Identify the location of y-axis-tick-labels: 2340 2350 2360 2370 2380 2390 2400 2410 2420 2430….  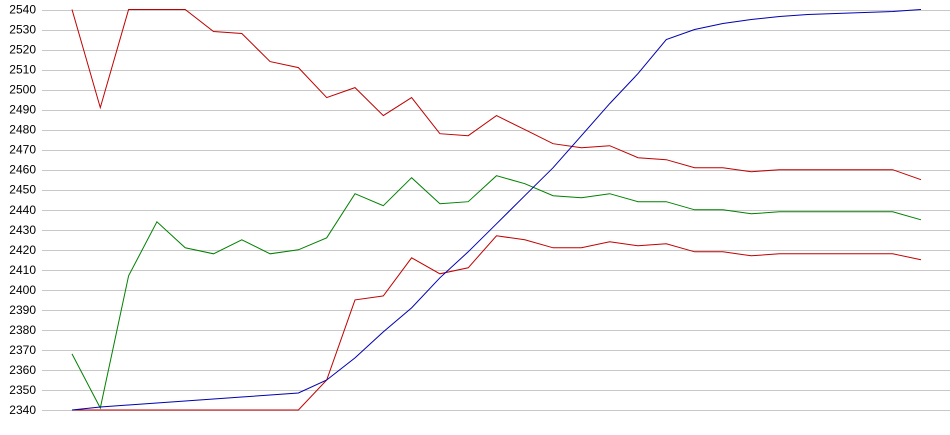
(22, 210).